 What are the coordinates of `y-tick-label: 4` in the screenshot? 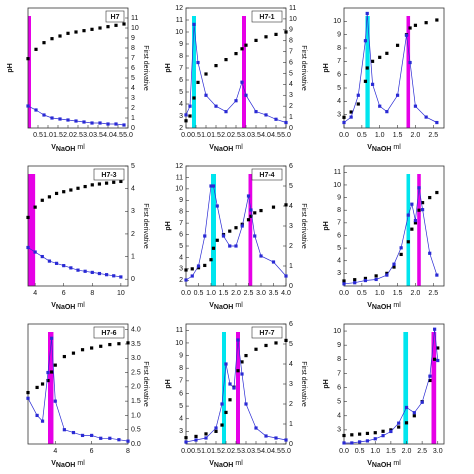 It's located at (181, 104).